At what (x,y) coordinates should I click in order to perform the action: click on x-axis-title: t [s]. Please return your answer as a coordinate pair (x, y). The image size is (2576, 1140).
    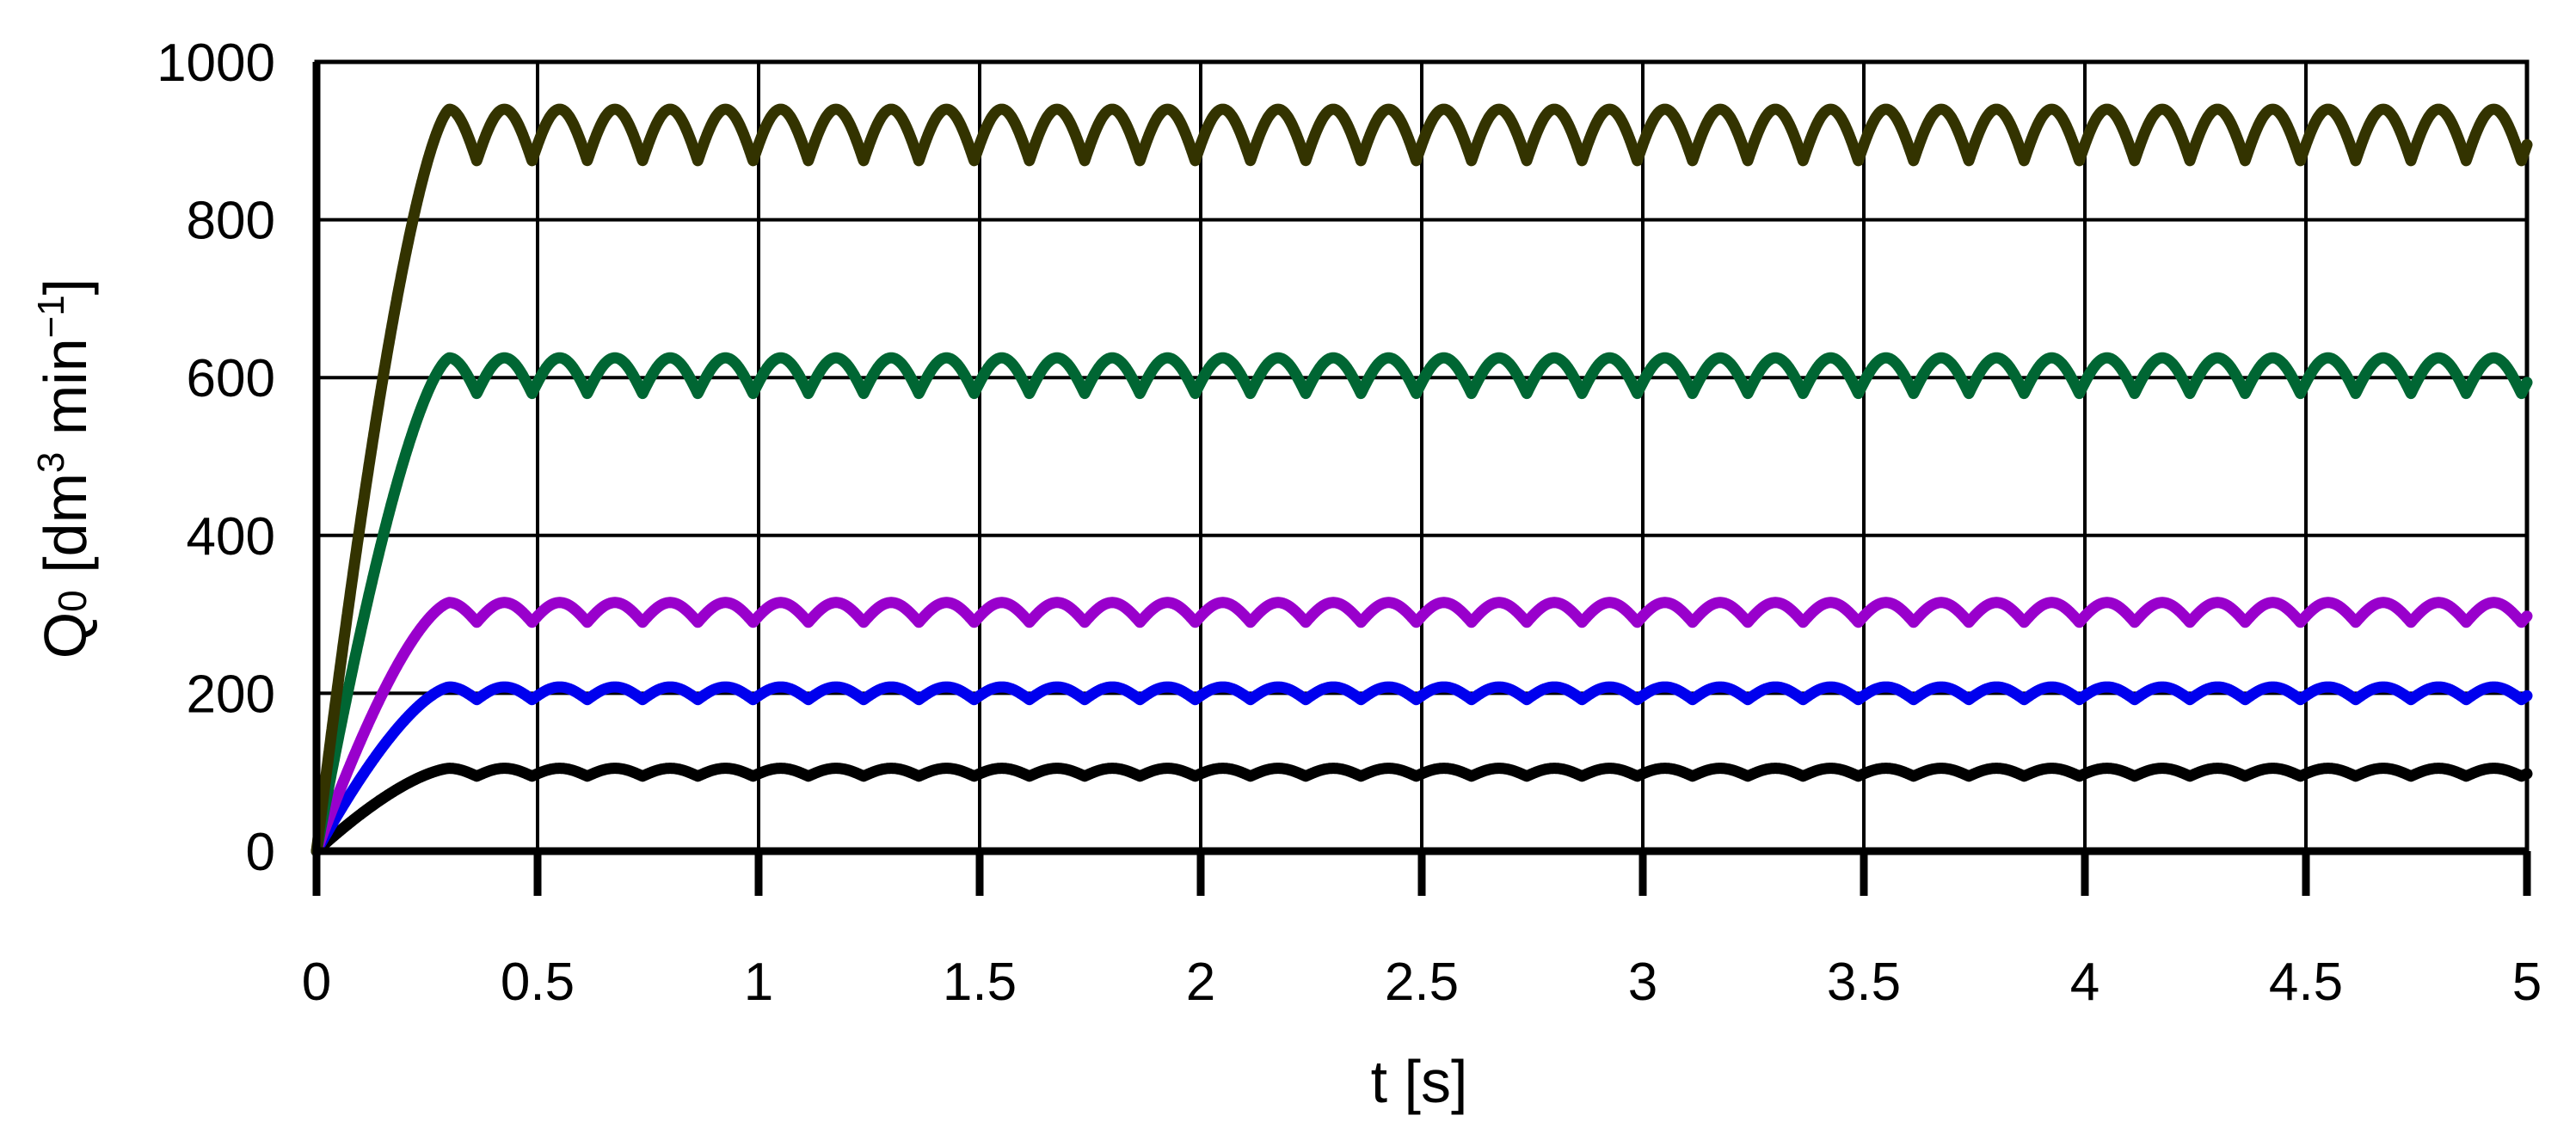
    Looking at the image, I should click on (1419, 1081).